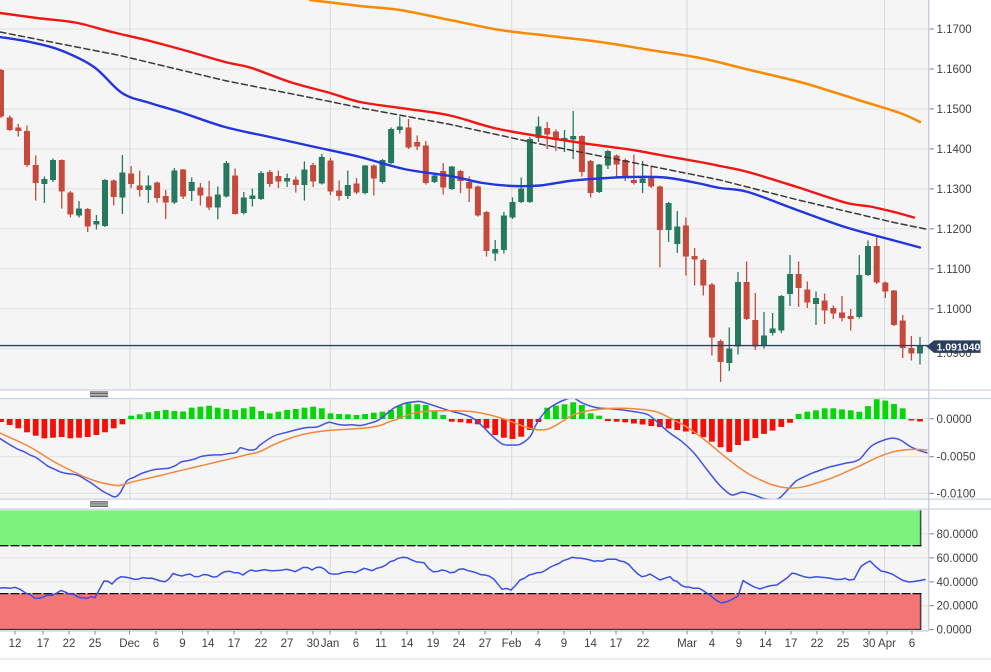 Image resolution: width=991 pixels, height=672 pixels. Describe the element at coordinates (129, 644) in the screenshot. I see `svg-text: Dec` at that location.